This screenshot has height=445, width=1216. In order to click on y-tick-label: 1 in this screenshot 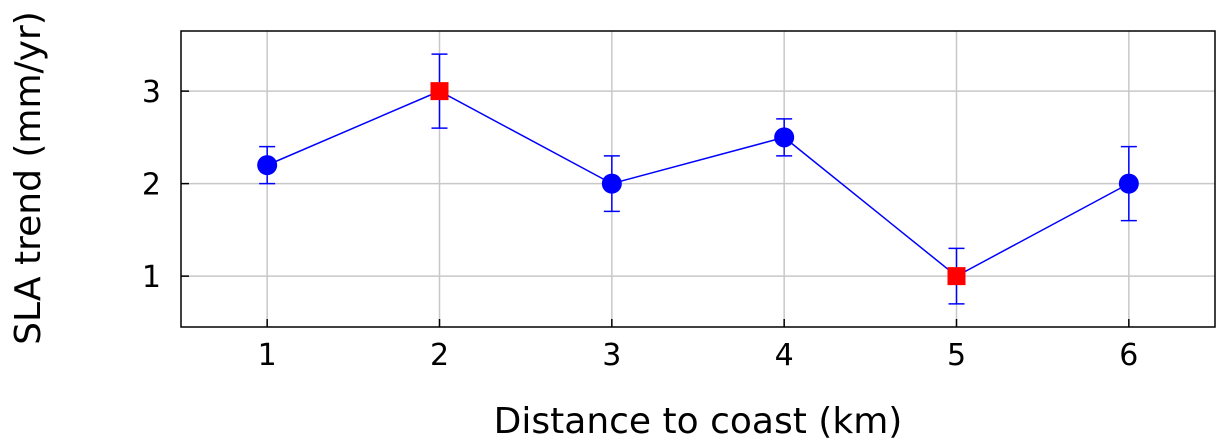, I will do `click(151, 277)`.